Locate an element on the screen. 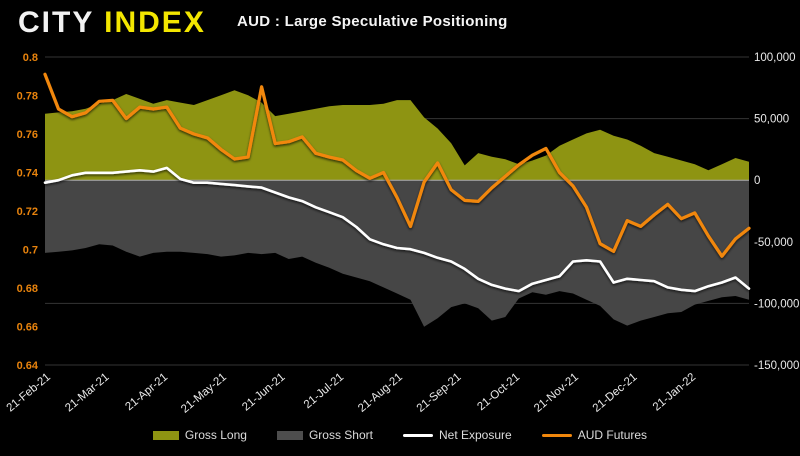 This screenshot has width=800, height=456. right-axis-label: -100,000 is located at coordinates (776, 304).